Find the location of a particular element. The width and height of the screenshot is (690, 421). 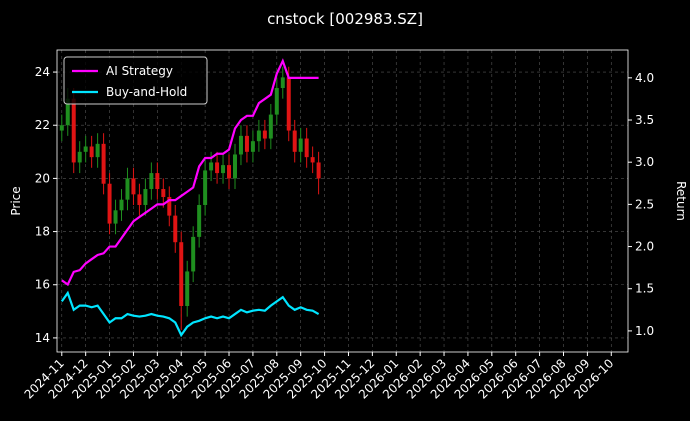

y-tick-label: 24 is located at coordinates (42, 72).